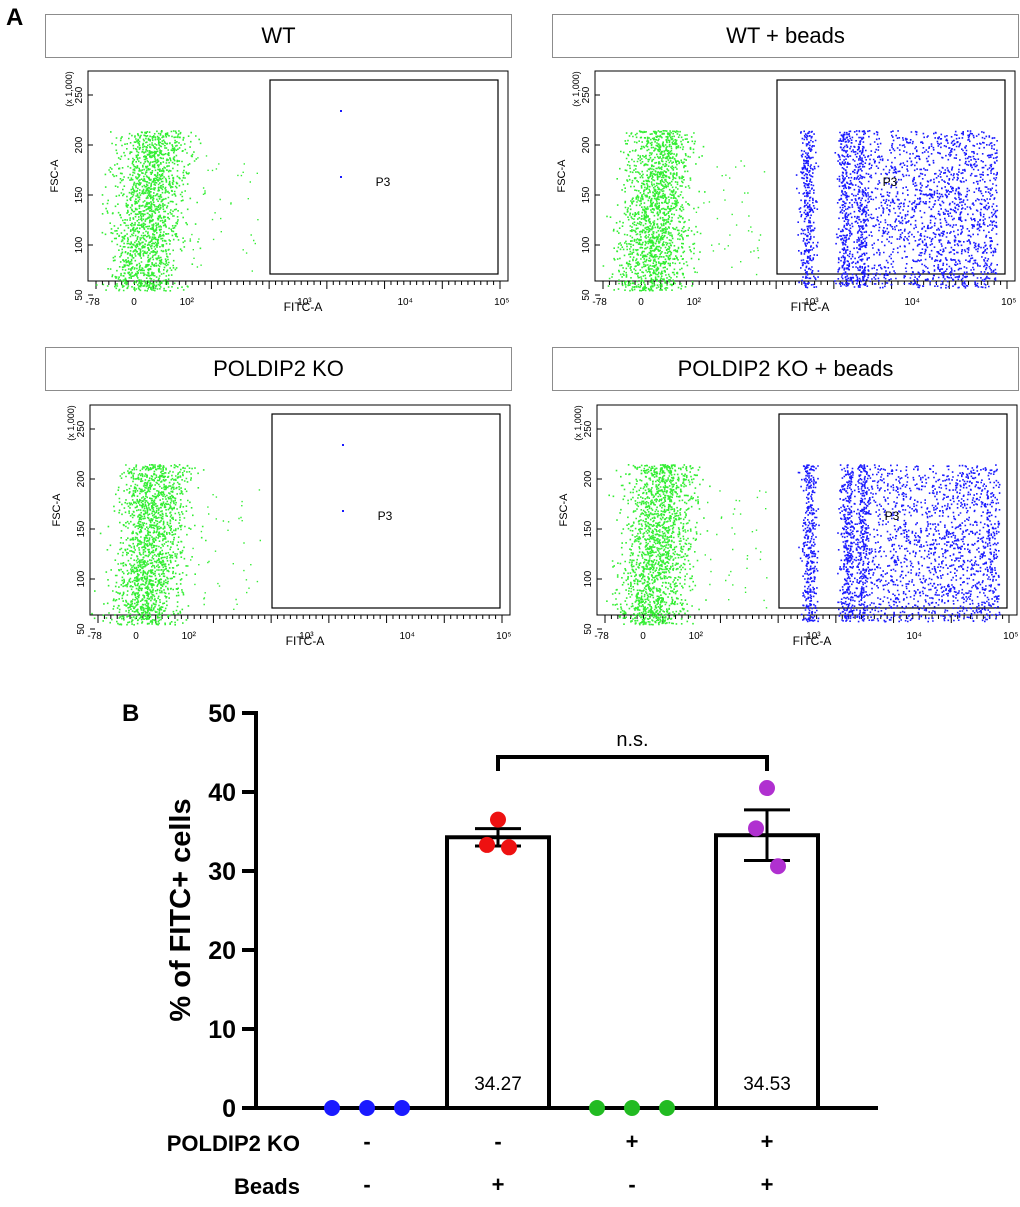  I want to click on bar-y-tick-label: 20, so click(222, 951).